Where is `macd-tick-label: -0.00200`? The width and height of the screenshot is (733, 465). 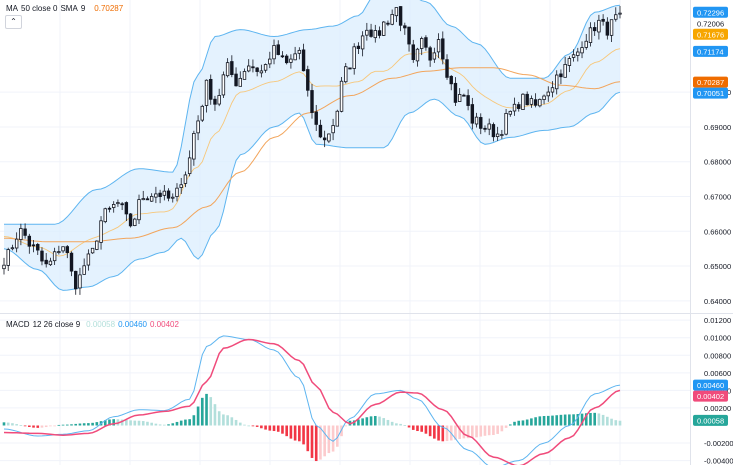 macd-tick-label: -0.00200 is located at coordinates (718, 443).